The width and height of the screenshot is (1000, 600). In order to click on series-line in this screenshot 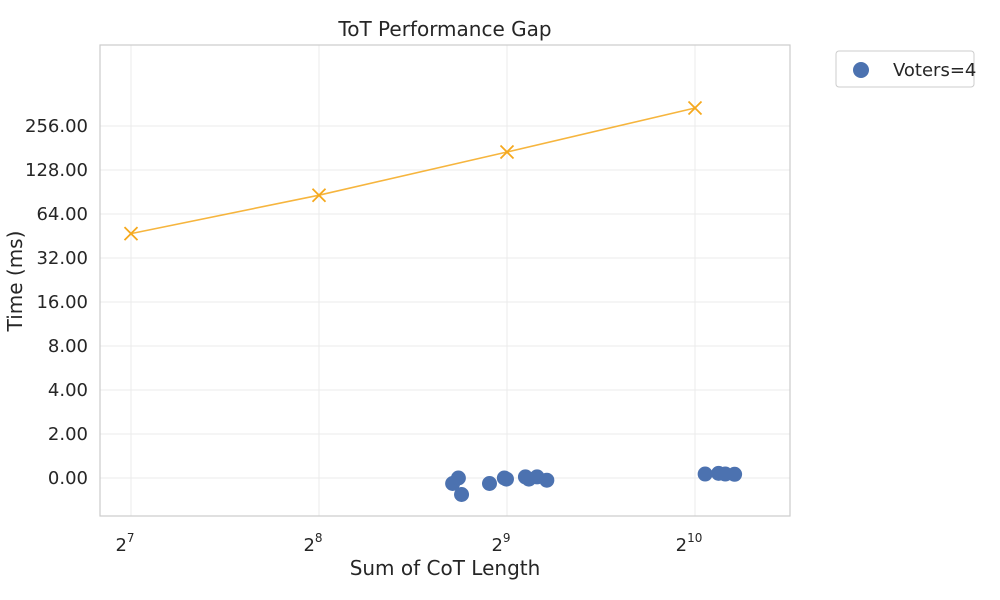, I will do `click(413, 171)`.